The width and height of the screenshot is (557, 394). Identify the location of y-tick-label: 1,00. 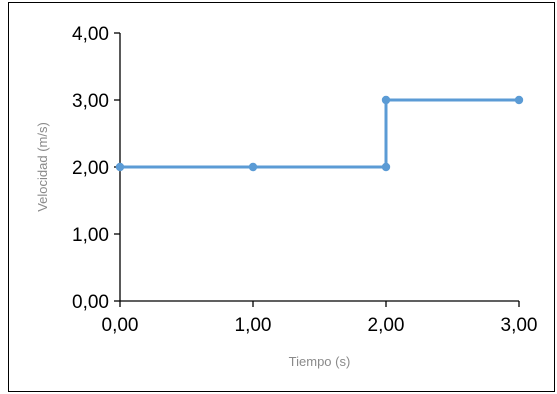
(90, 235).